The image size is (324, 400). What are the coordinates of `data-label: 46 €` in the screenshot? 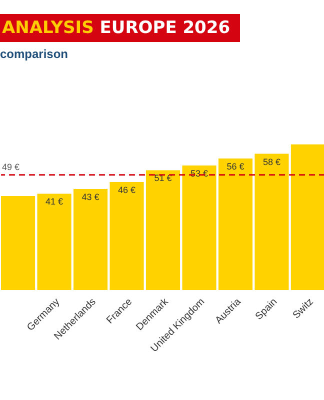 It's located at (127, 189).